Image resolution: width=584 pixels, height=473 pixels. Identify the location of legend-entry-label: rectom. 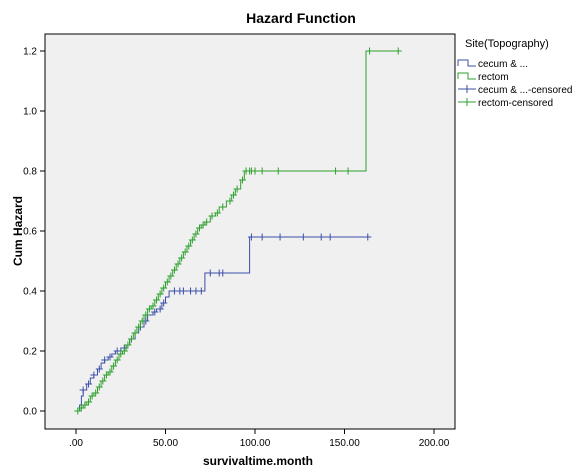
(493, 77).